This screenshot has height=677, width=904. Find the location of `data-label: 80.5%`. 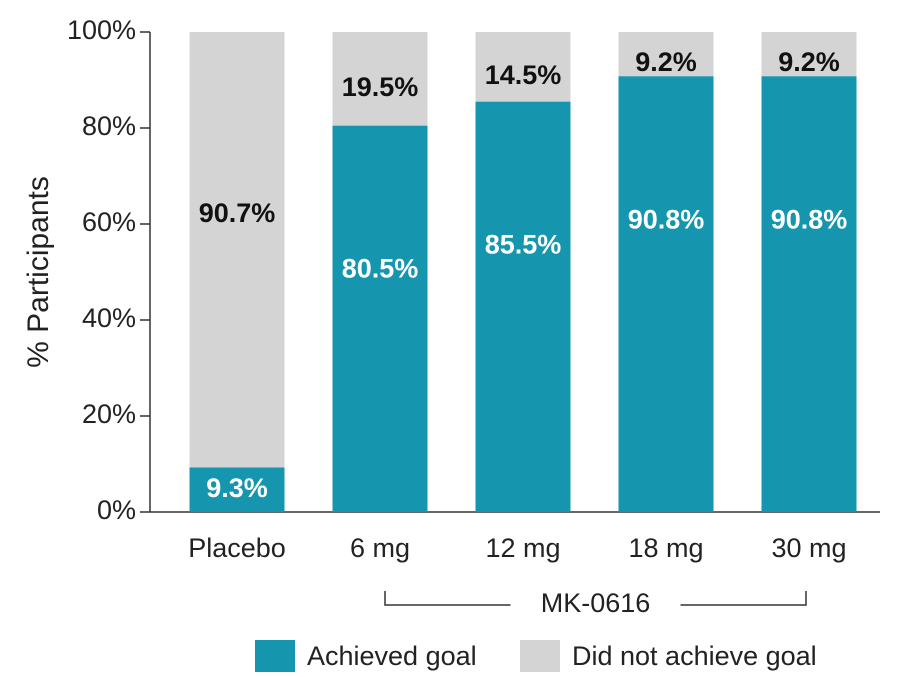

data-label: 80.5% is located at coordinates (380, 269).